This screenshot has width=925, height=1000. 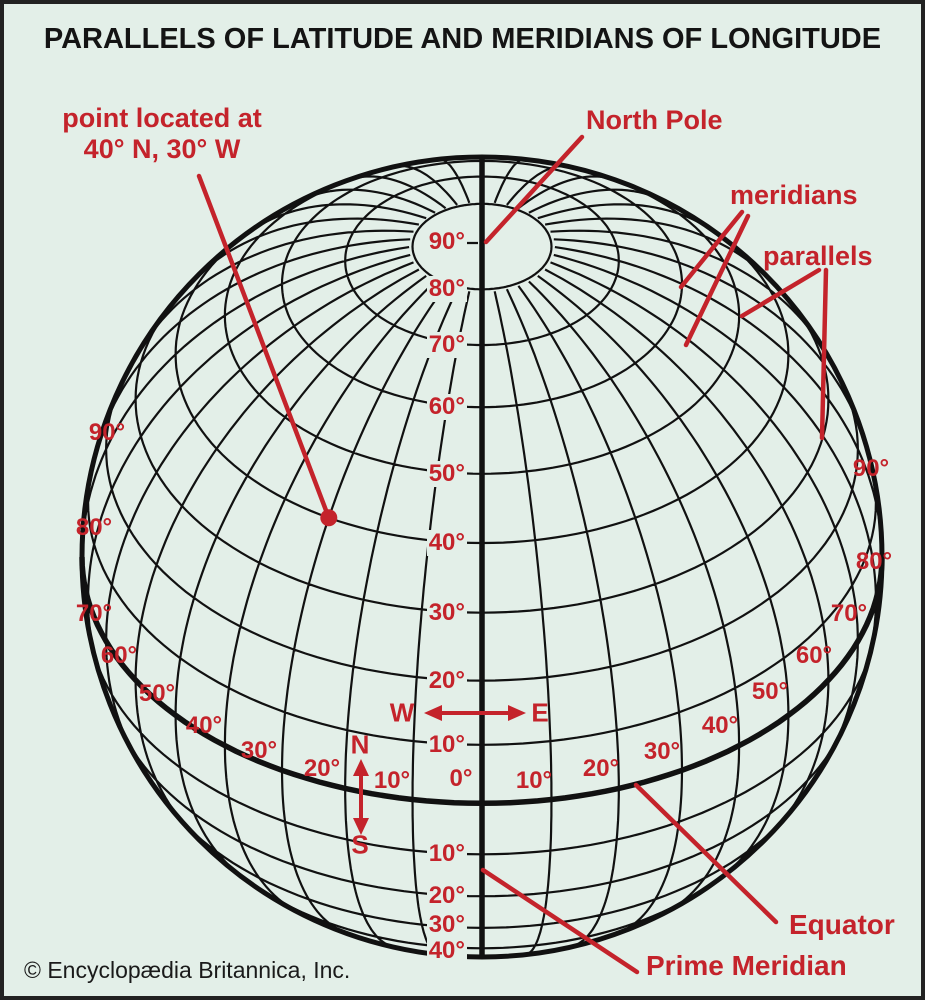 I want to click on equator-leader-line, so click(x=706, y=853).